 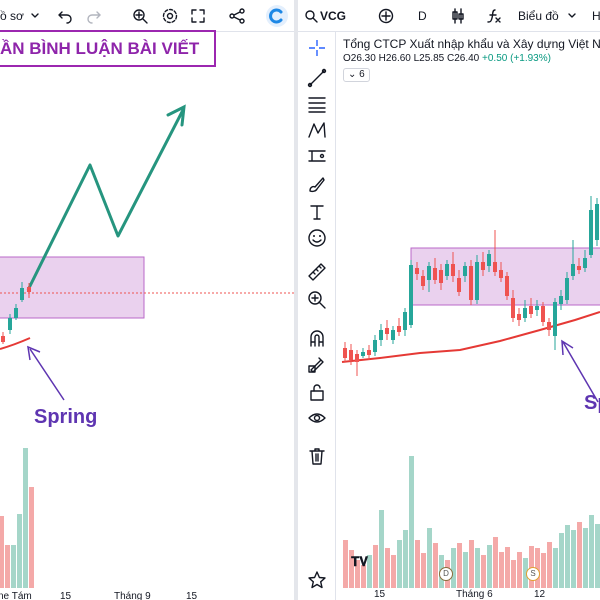 What do you see at coordinates (198, 16) in the screenshot?
I see `fullscreen-icon` at bounding box center [198, 16].